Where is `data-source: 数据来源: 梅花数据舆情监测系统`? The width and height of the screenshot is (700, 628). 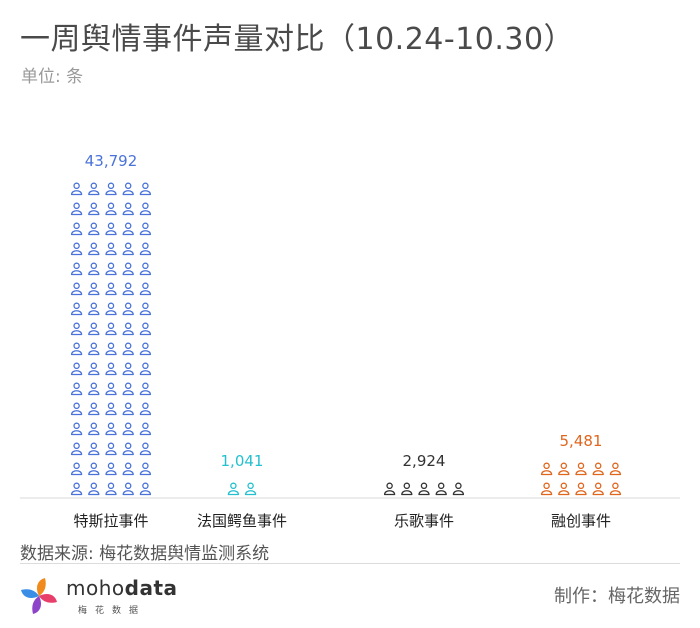
data-source: 数据来源: 梅花数据舆情监测系统 is located at coordinates (145, 554).